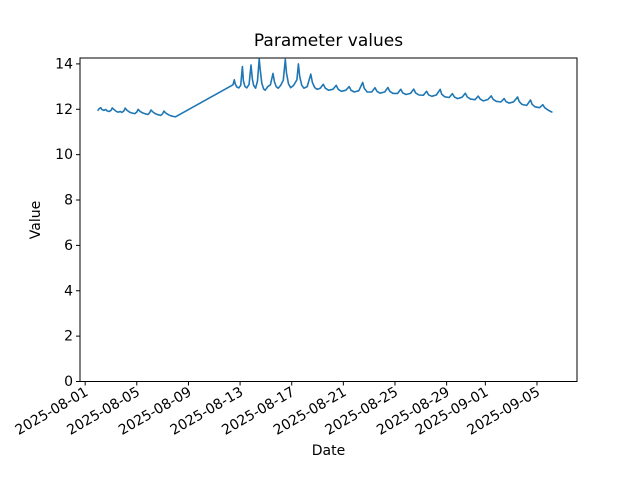 The height and width of the screenshot is (480, 640). I want to click on chart-title: Parameter values, so click(328, 41).